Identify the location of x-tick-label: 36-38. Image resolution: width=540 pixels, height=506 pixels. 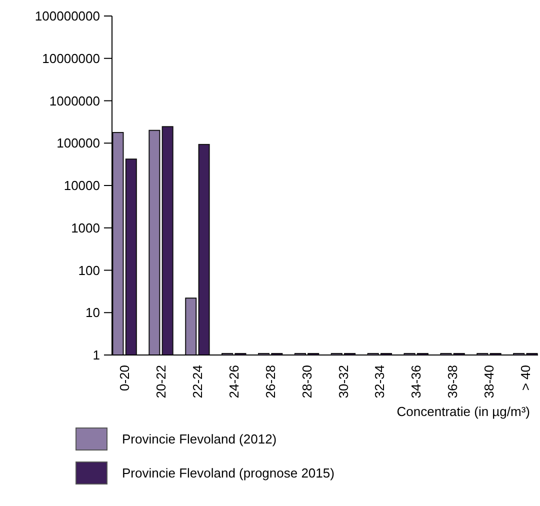
(452, 381).